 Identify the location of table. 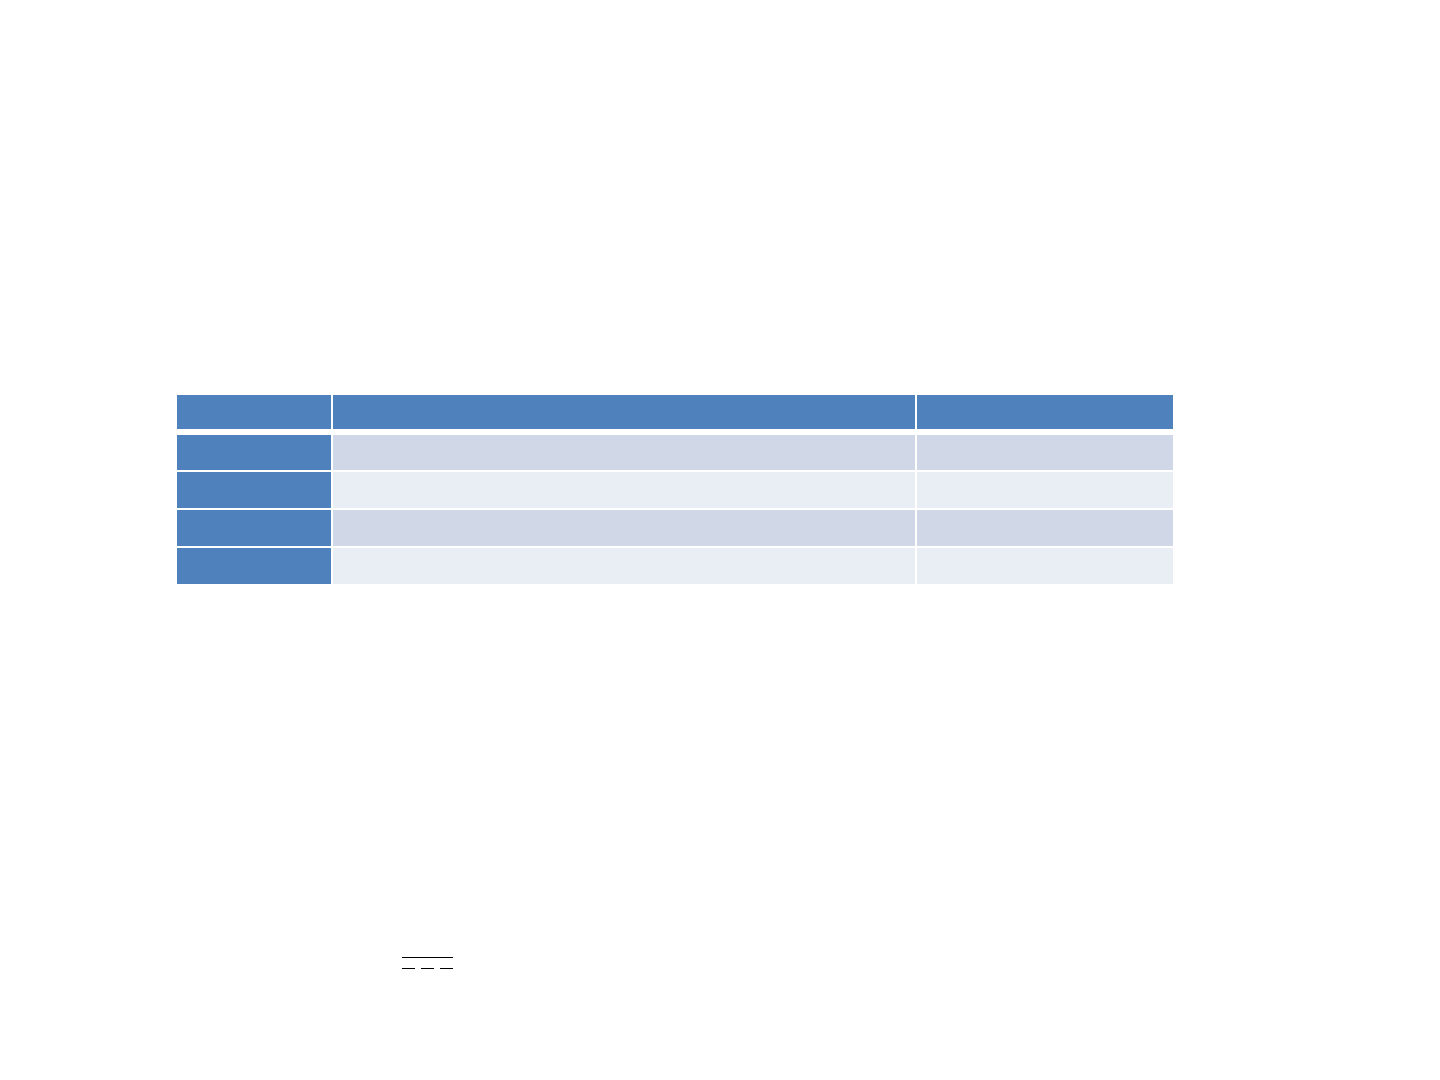
(675, 489).